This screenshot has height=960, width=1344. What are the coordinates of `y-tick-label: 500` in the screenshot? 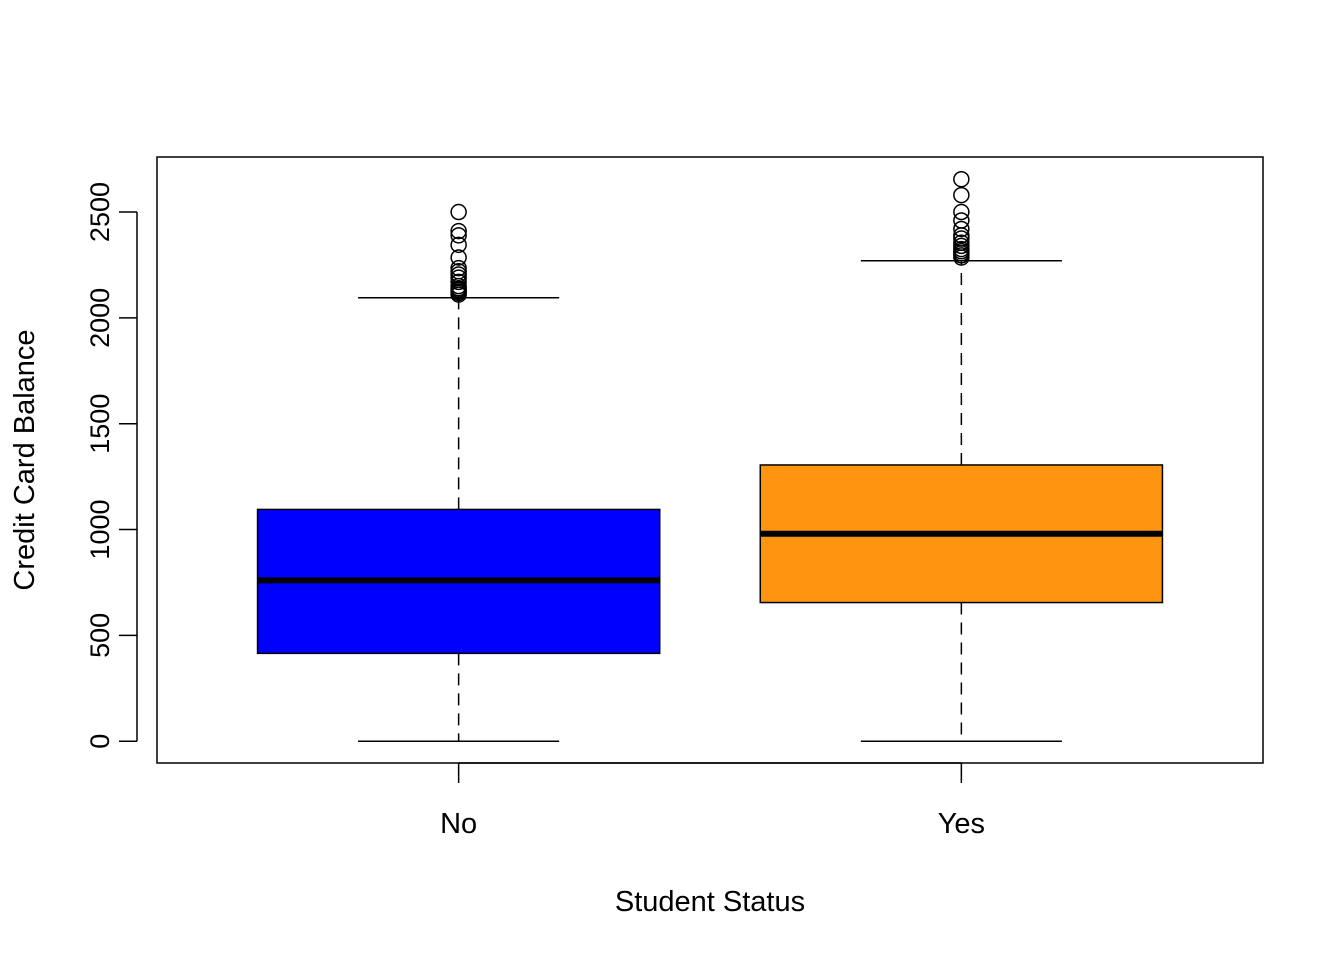 It's located at (100, 635).